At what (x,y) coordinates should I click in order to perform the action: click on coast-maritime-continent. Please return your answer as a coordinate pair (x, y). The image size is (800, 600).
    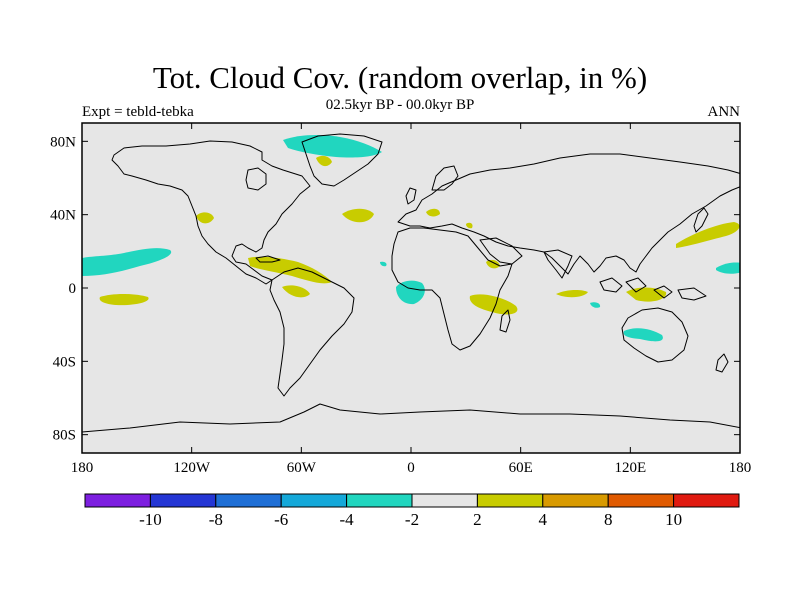
    Looking at the image, I should click on (653, 289).